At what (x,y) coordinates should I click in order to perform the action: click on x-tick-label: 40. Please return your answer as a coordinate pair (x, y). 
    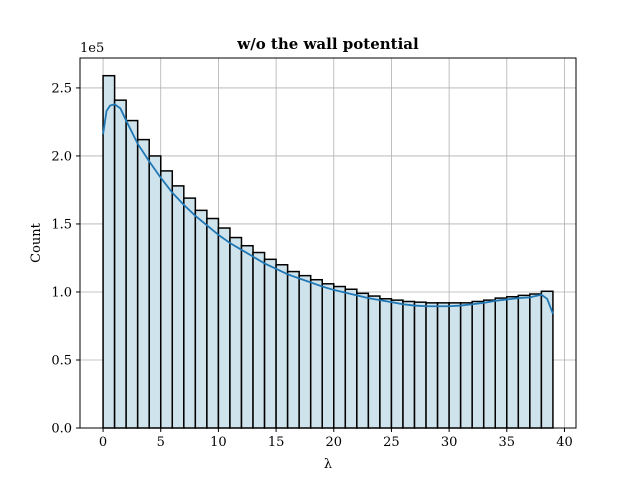
    Looking at the image, I should click on (564, 442).